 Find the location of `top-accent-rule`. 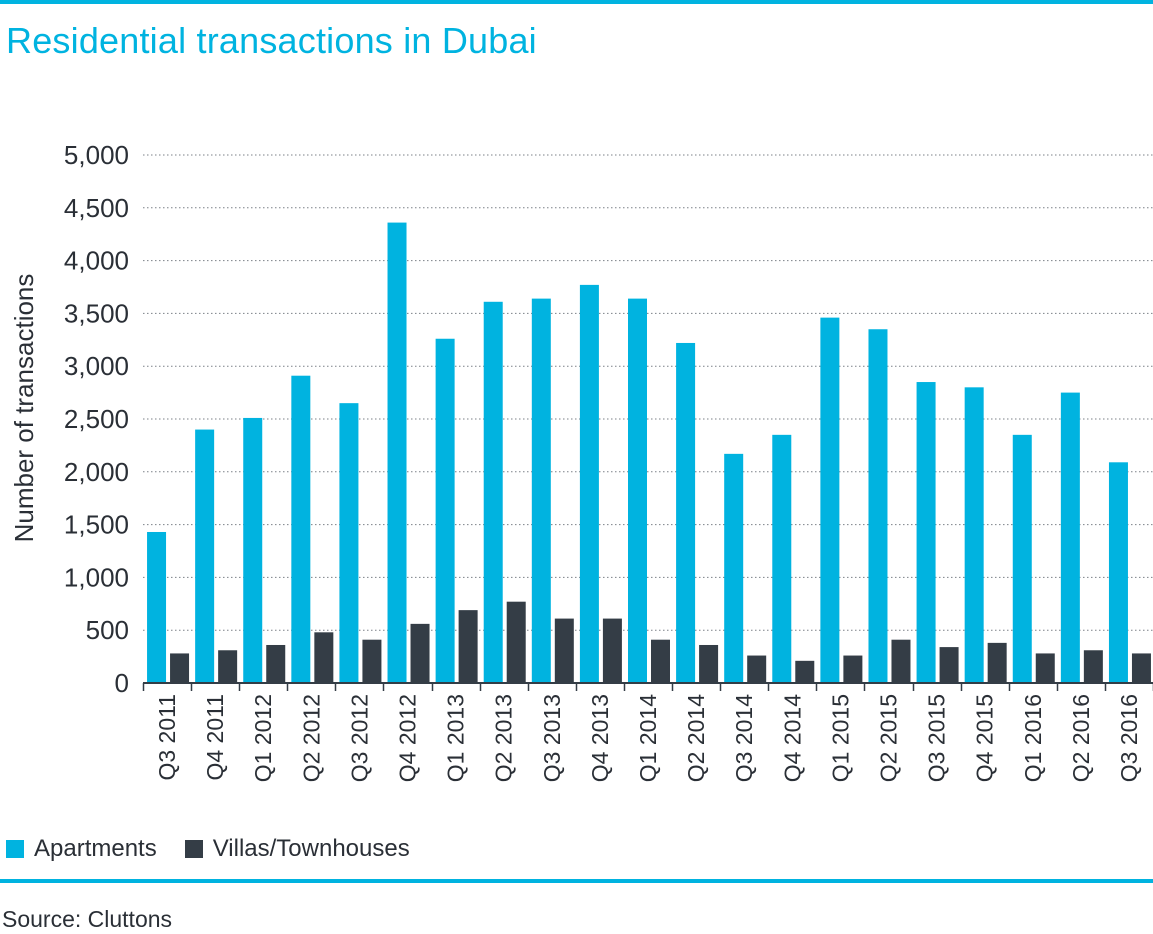

top-accent-rule is located at coordinates (576, 2).